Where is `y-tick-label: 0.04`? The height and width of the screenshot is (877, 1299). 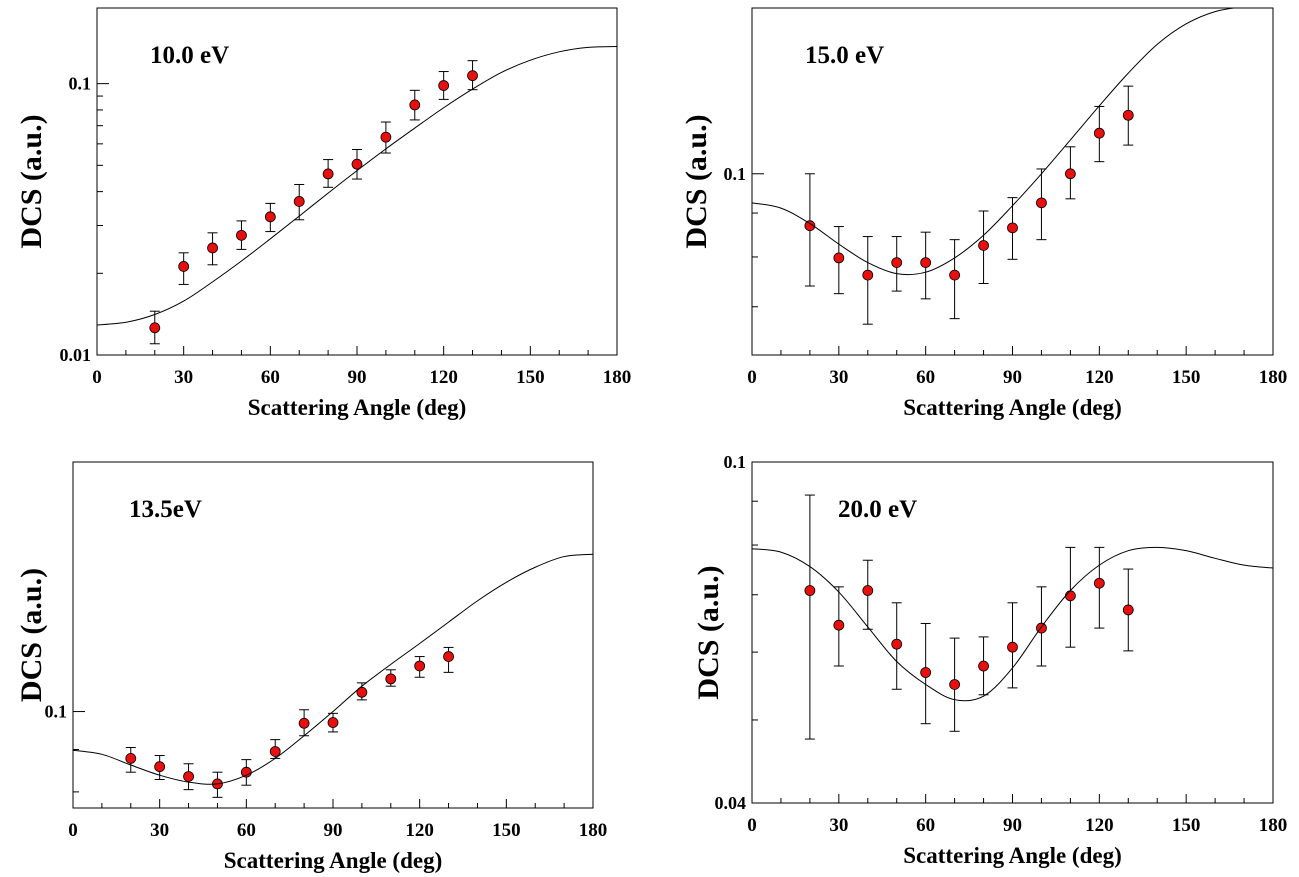 y-tick-label: 0.04 is located at coordinates (731, 803).